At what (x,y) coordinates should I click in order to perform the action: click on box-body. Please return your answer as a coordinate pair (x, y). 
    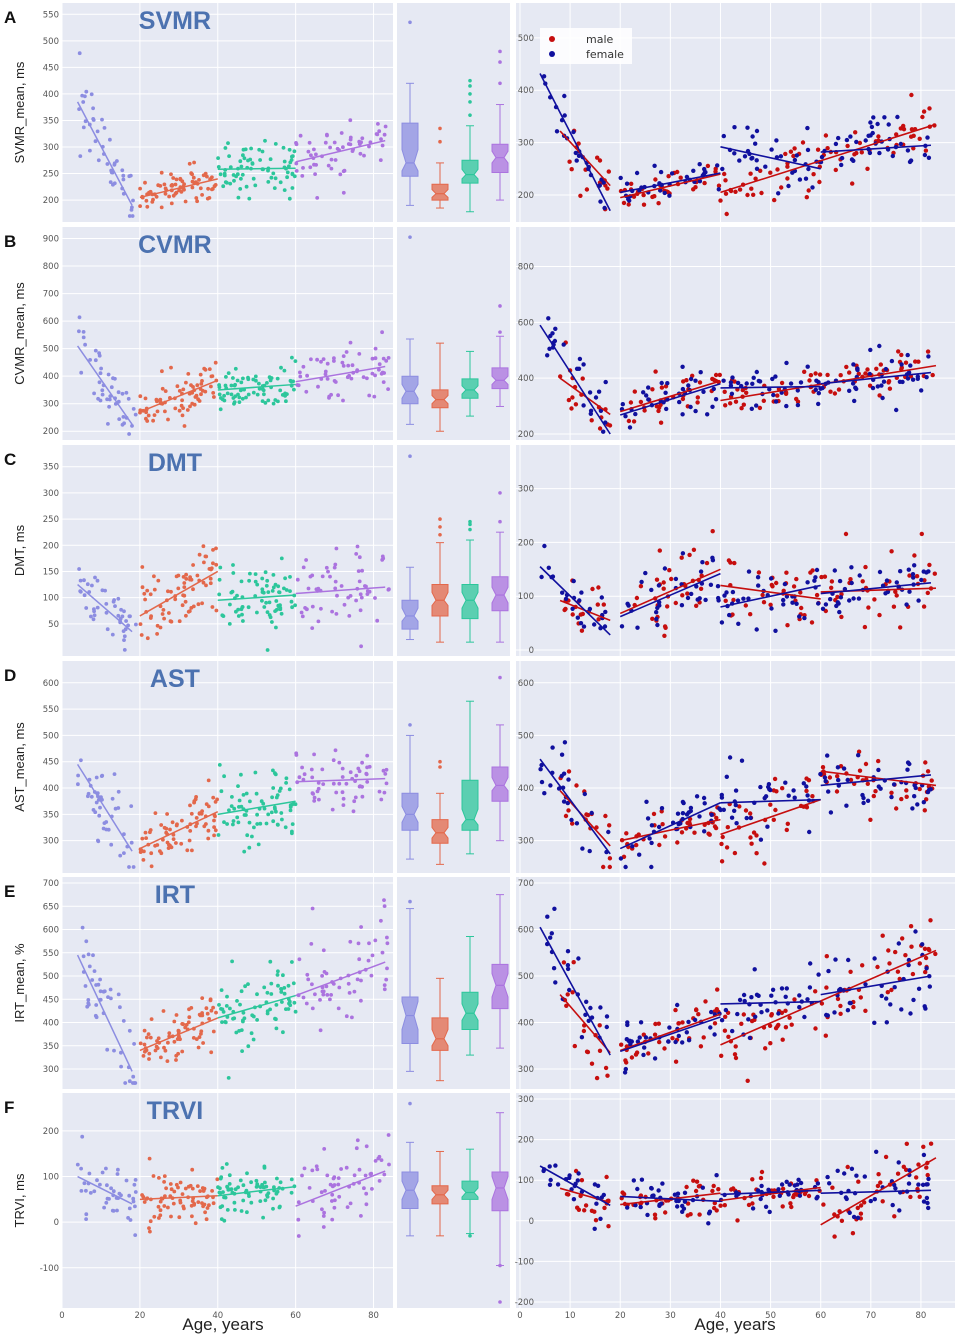
    Looking at the image, I should click on (470, 1190).